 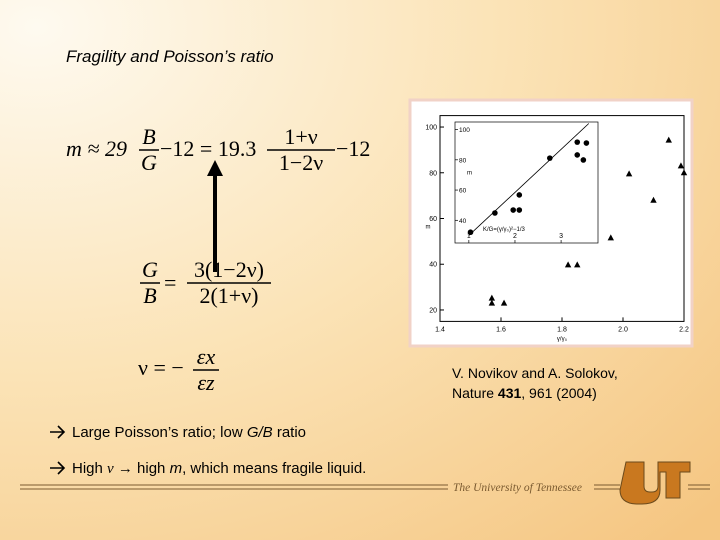 I want to click on arrow-head, so click(x=215, y=168).